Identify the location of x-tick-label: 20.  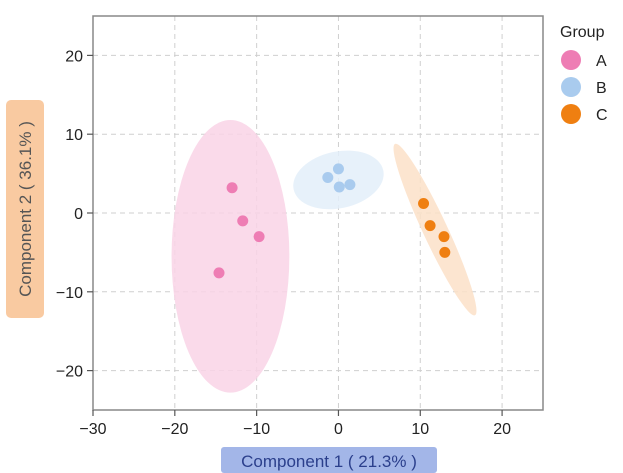
(502, 429).